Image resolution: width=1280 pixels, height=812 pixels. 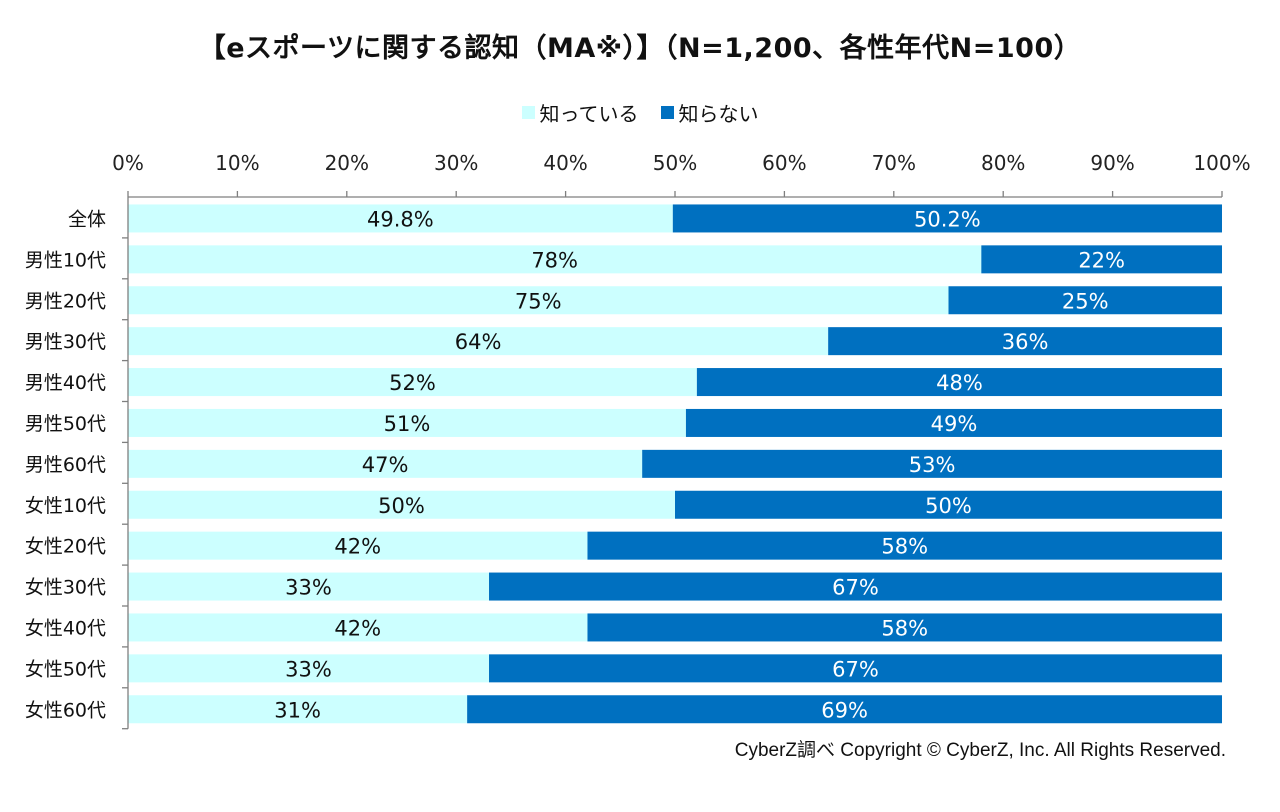 I want to click on category-label: 男性60代, so click(x=65, y=465).